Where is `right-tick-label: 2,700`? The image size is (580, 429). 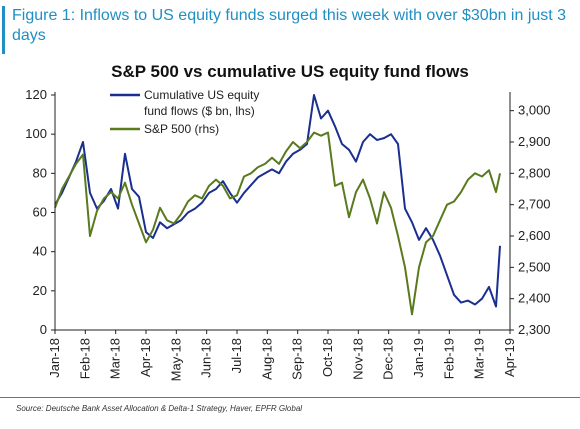 right-tick-label: 2,700 is located at coordinates (534, 204).